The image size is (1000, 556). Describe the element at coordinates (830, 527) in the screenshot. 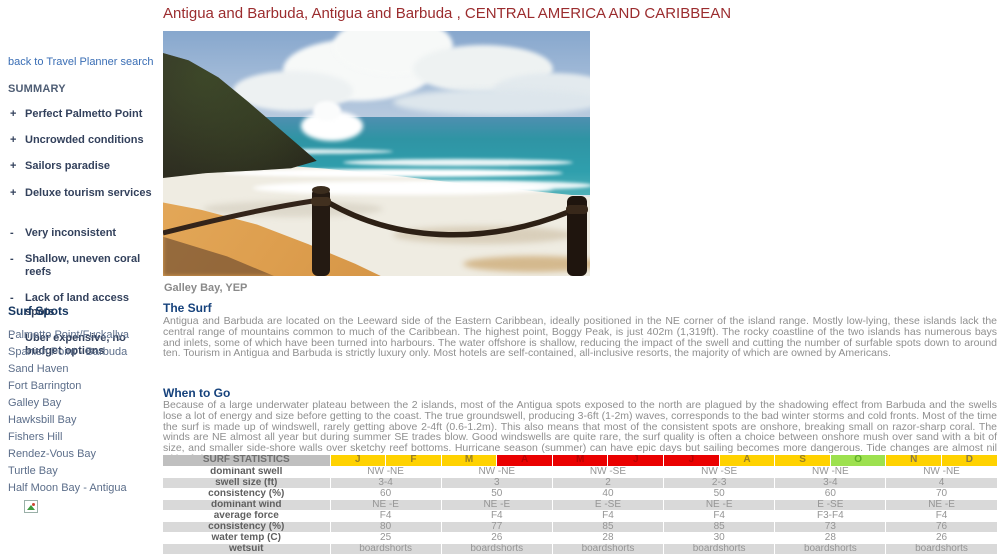

I see `cell-value: 73` at that location.